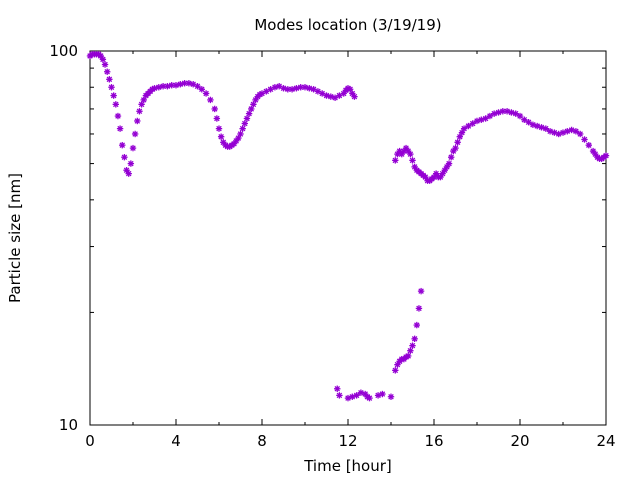 The image size is (640, 480). I want to click on x-tick-label: 4, so click(176, 441).